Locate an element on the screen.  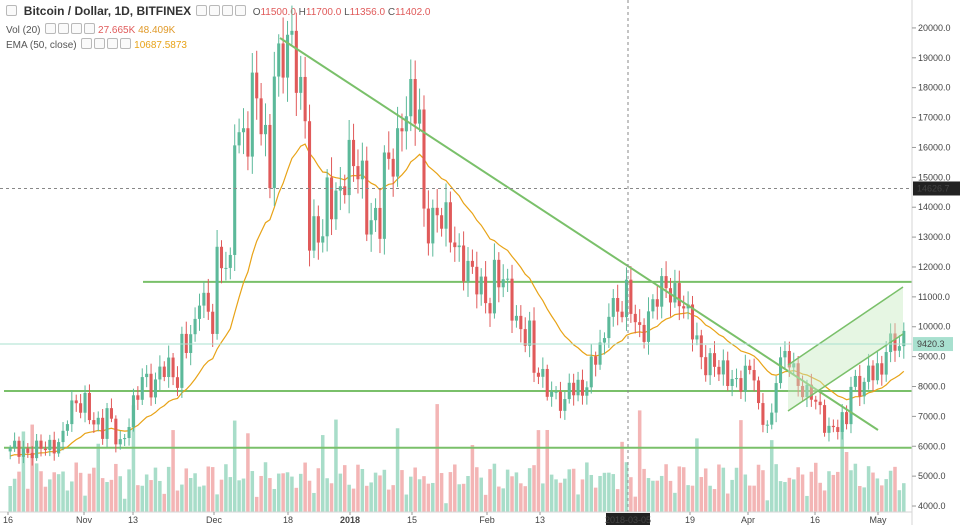
y-tick-label: 10000.0 is located at coordinates (934, 327).